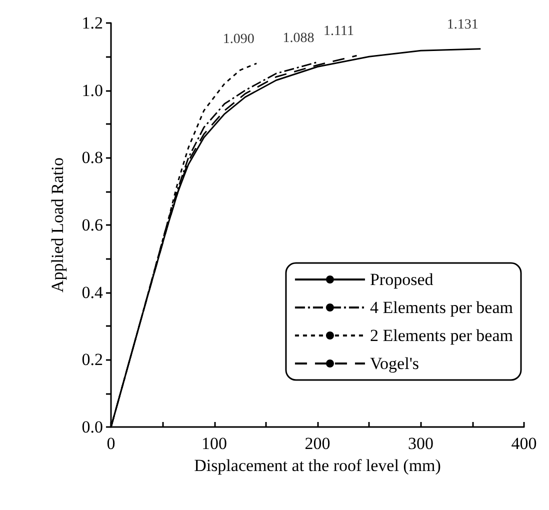  I want to click on x-tick-label: 0, so click(111, 443).